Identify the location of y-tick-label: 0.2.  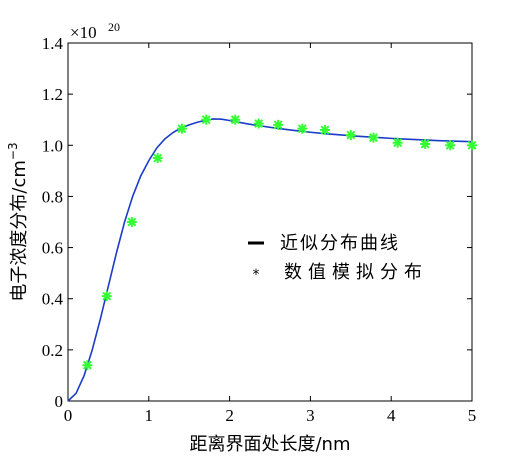
(52, 350).